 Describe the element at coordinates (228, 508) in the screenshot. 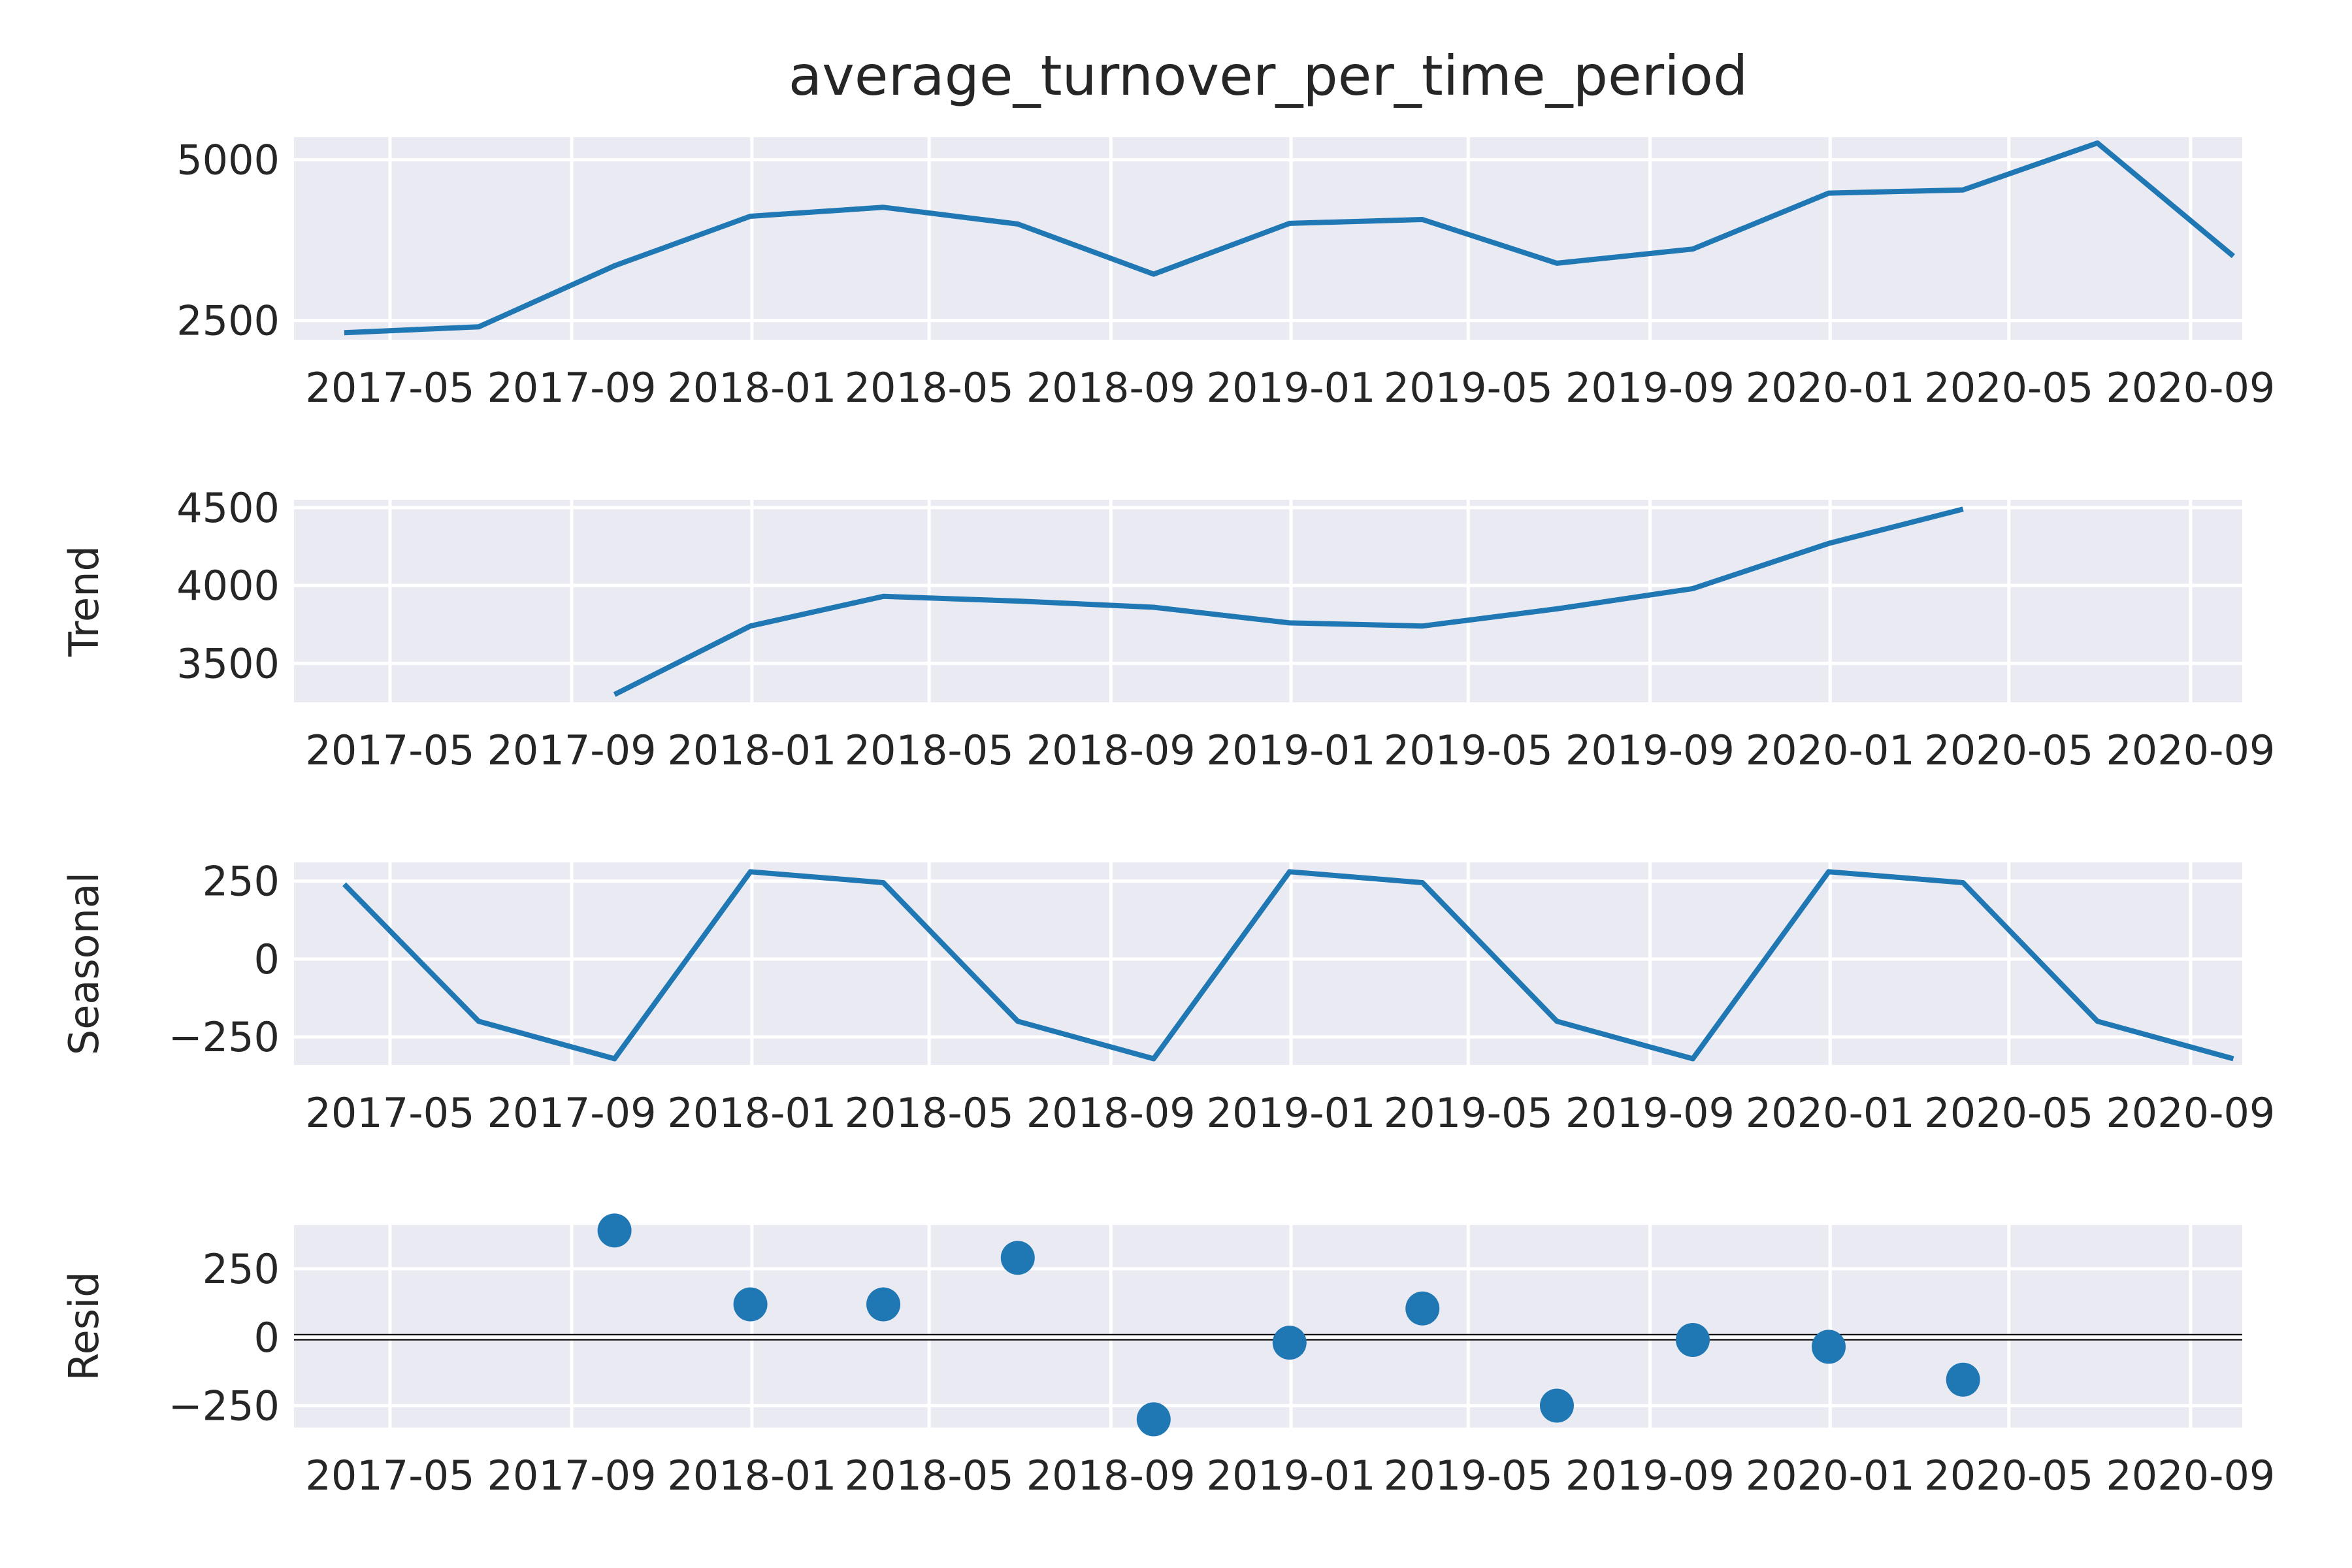

I see `y-tick-label: 4500` at that location.